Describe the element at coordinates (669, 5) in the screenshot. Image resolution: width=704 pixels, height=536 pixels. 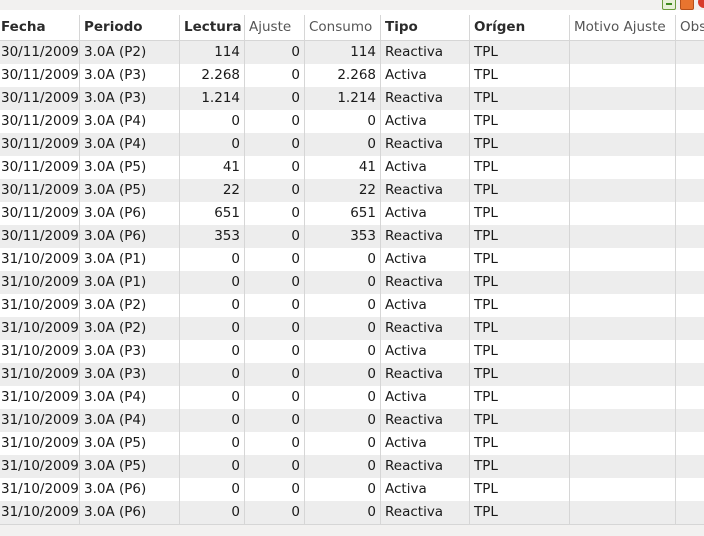
I see `add-record-icon` at that location.